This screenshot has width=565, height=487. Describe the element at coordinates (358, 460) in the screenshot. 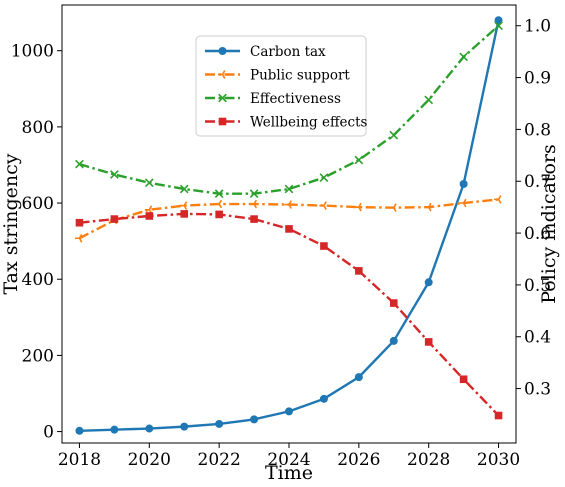

I see `x-tick-label: 2026` at that location.